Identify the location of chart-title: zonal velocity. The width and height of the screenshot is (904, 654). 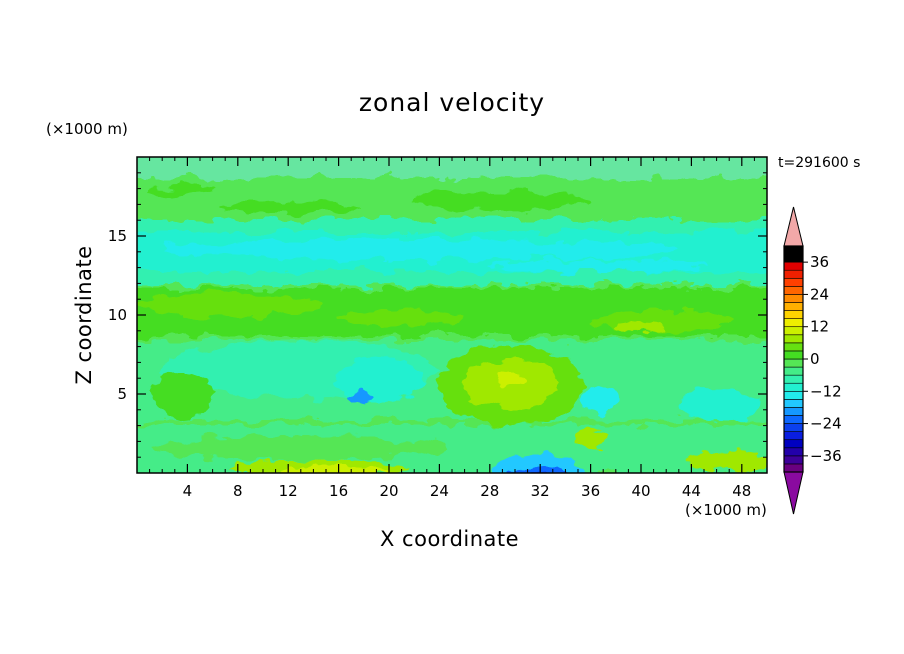
(452, 102).